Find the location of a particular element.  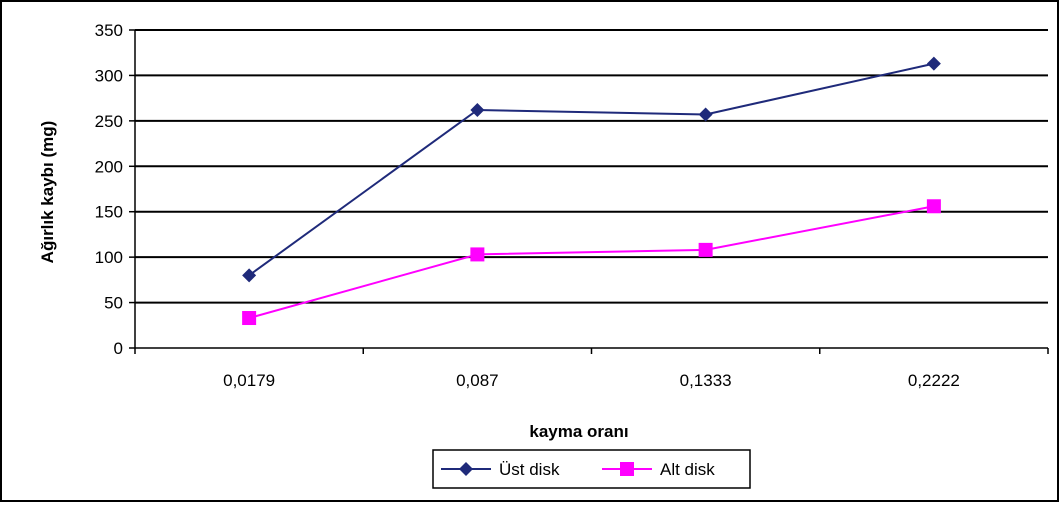

y-tick-label: 300 is located at coordinates (109, 75).